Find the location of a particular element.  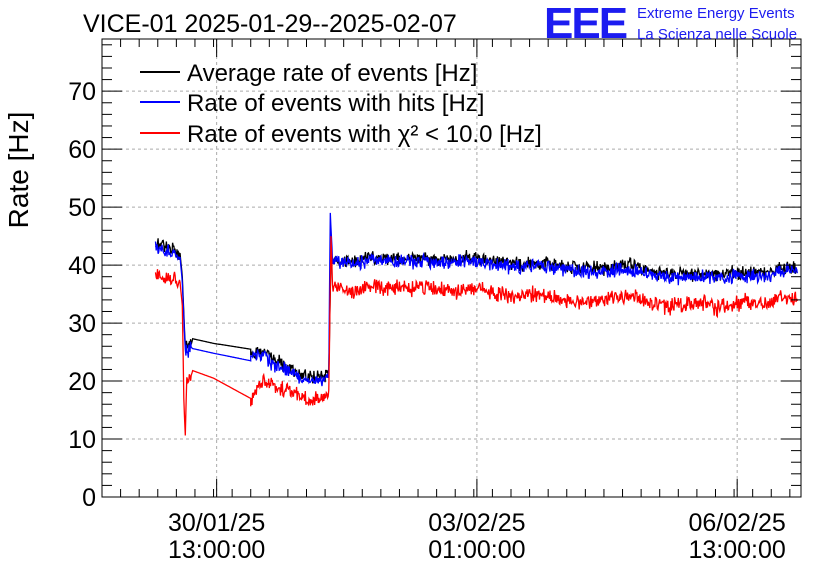

x-tick-time: 01:00:00 is located at coordinates (476, 550).